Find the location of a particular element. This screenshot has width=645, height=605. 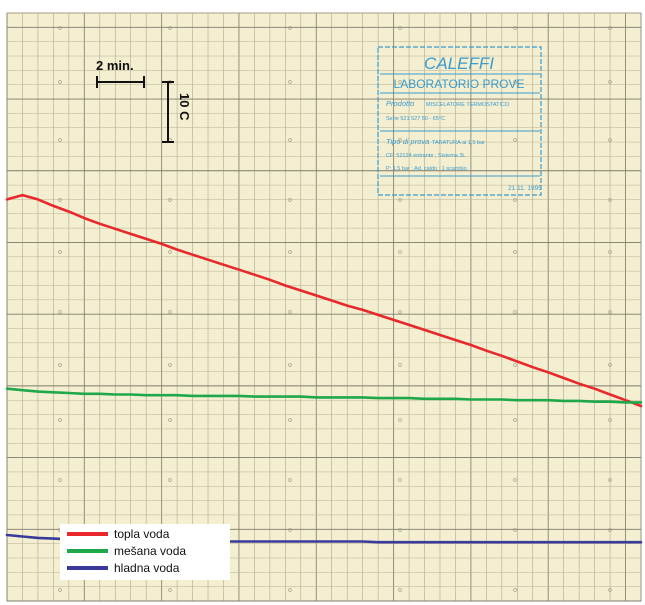

stamp-tipo-label: Tipo di prova is located at coordinates (407, 141).